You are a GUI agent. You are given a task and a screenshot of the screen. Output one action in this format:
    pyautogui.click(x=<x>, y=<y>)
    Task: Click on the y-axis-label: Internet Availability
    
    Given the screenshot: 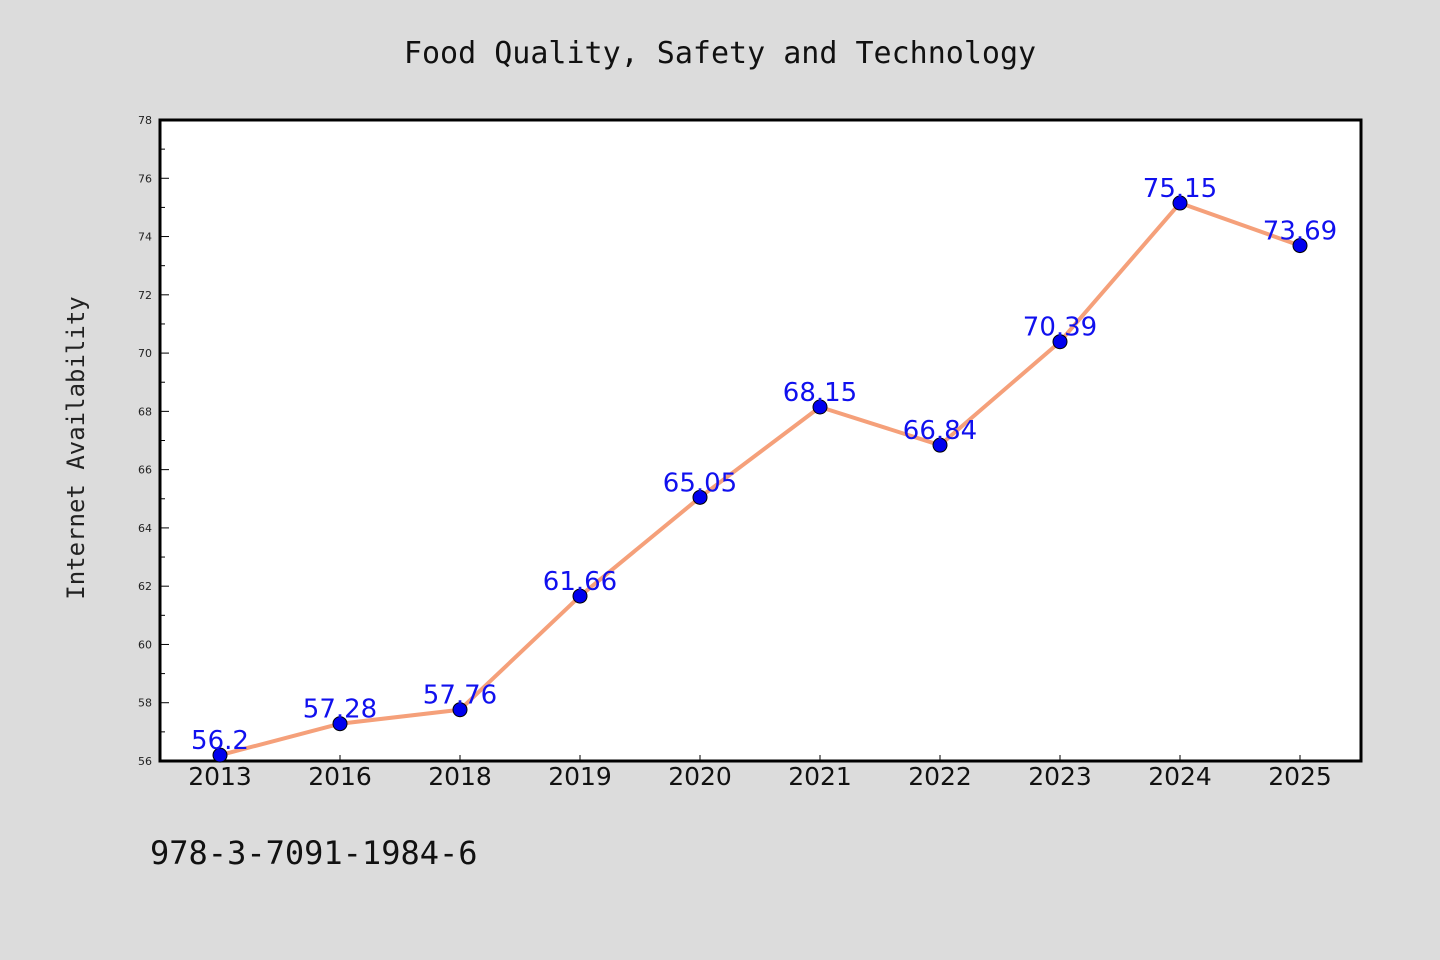 What is the action you would take?
    pyautogui.click(x=76, y=447)
    